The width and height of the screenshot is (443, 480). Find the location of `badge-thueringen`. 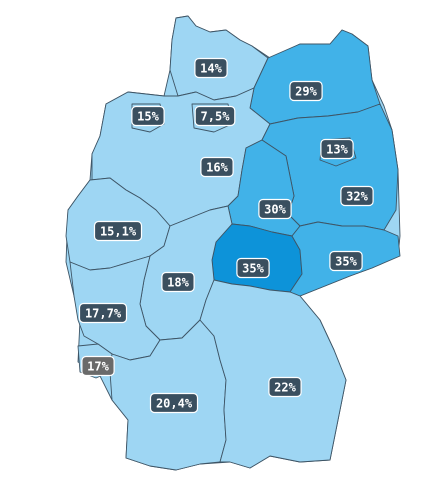

badge-thueringen is located at coordinates (253, 268).